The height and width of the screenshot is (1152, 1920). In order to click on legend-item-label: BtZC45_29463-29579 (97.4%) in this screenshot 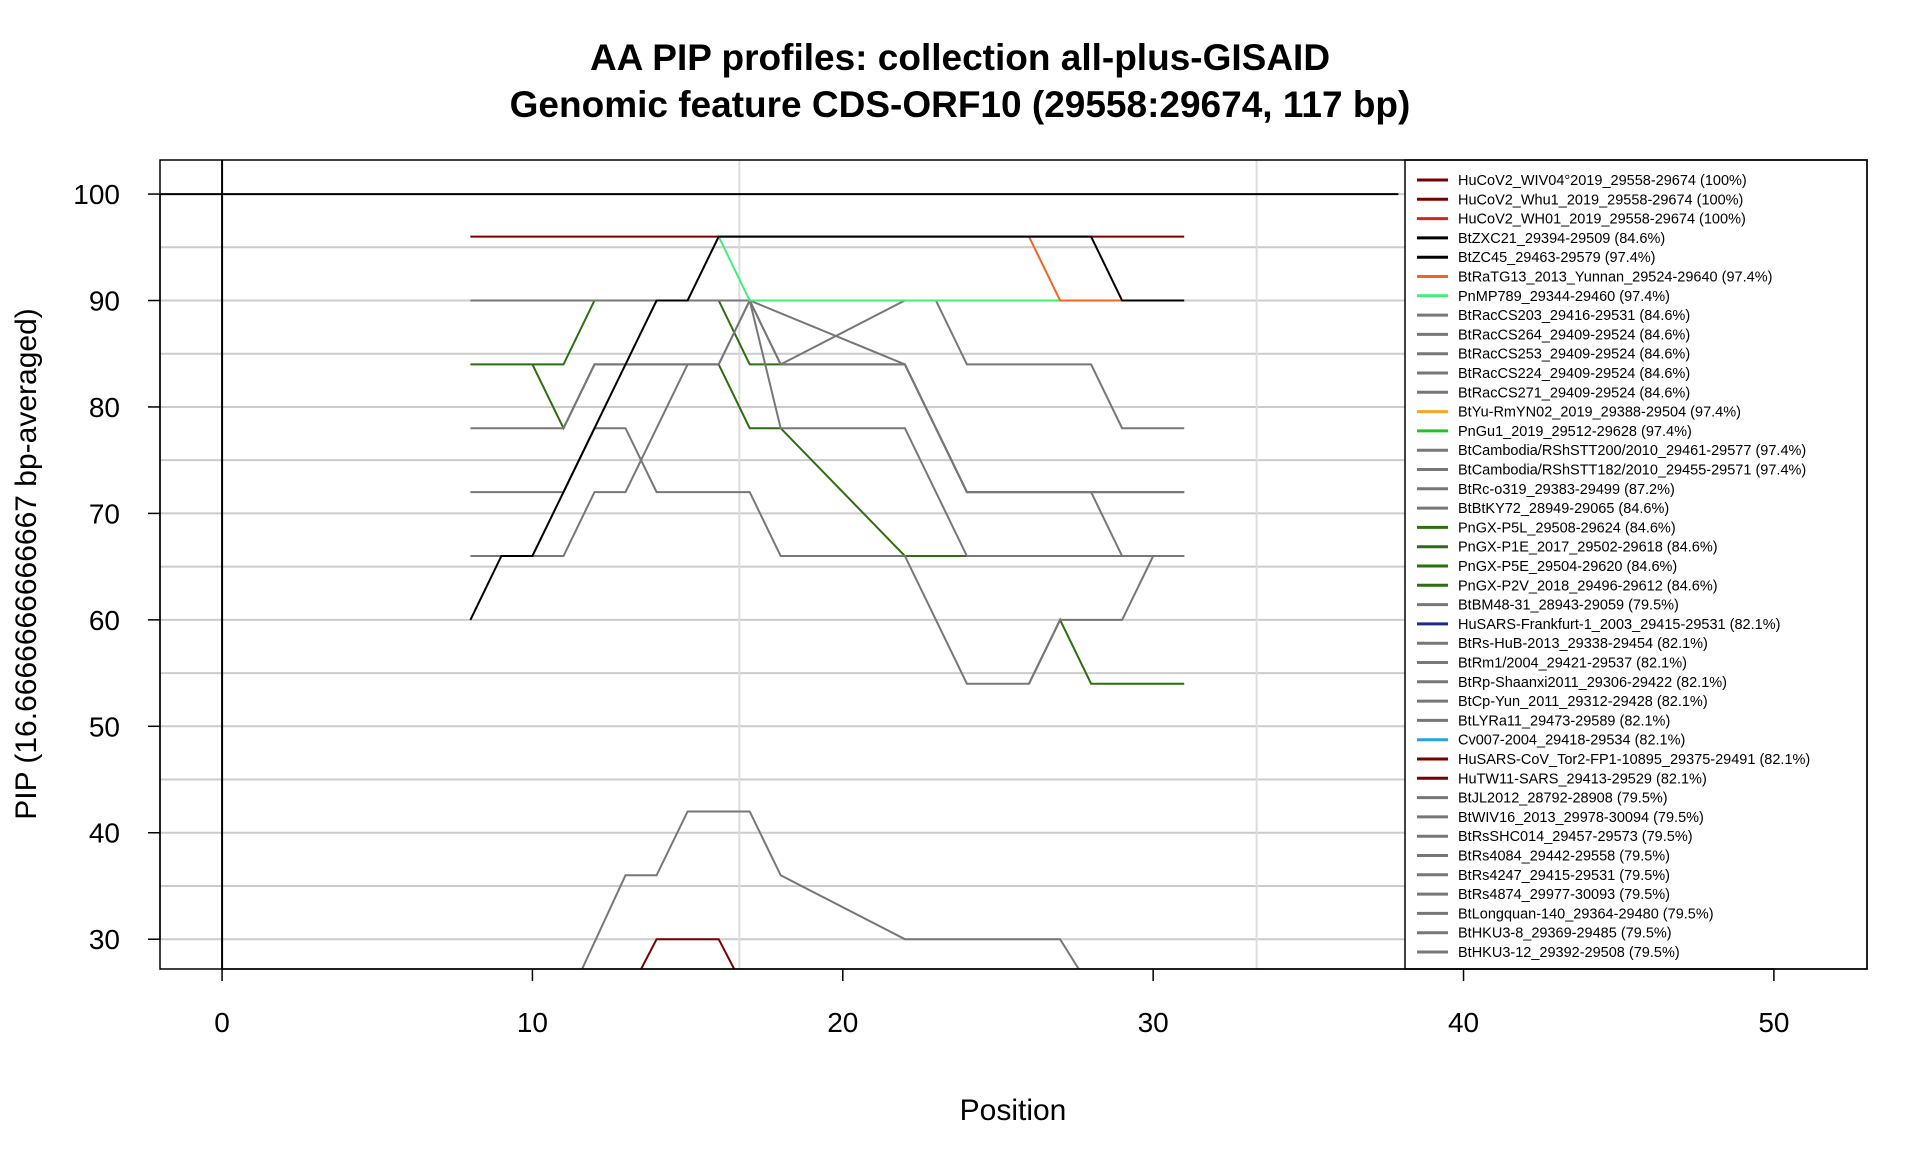, I will do `click(1557, 258)`.